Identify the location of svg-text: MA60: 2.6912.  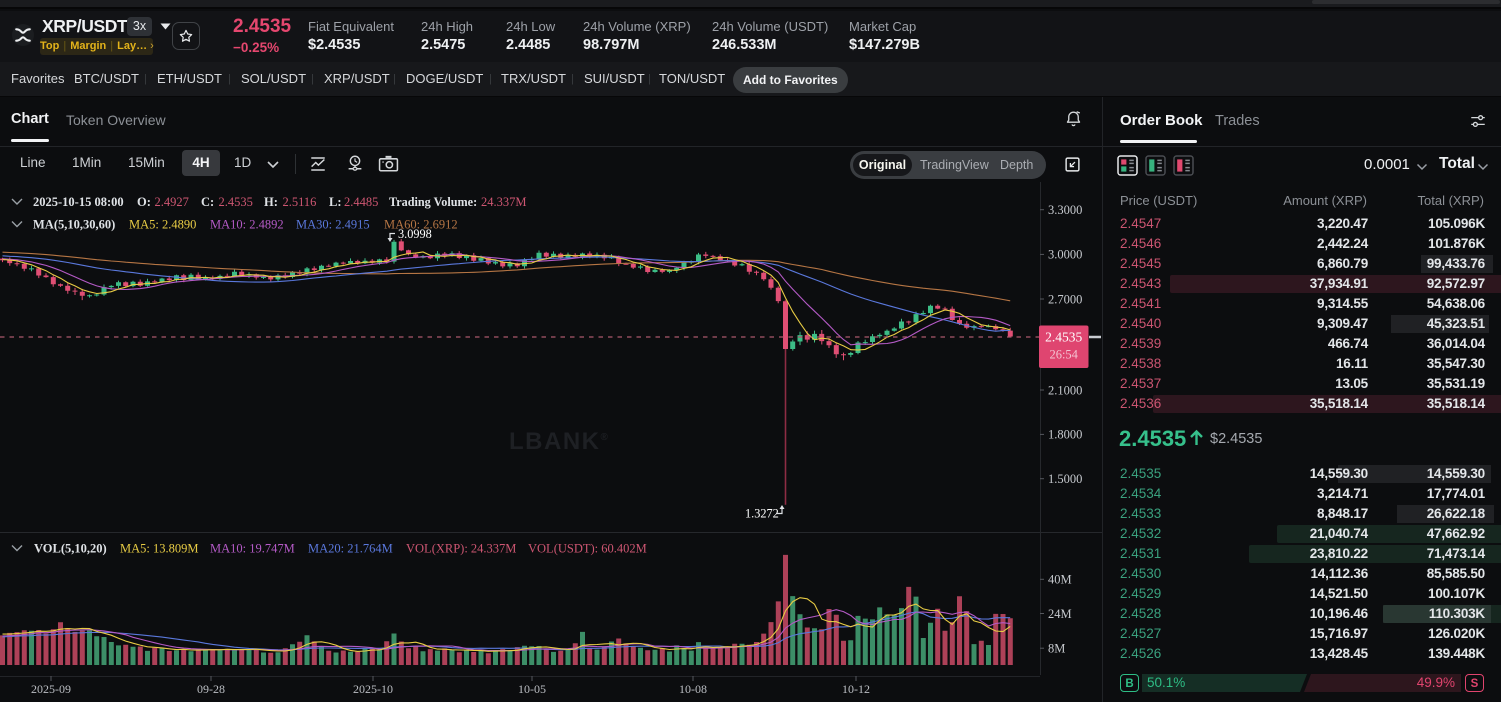
(421, 224).